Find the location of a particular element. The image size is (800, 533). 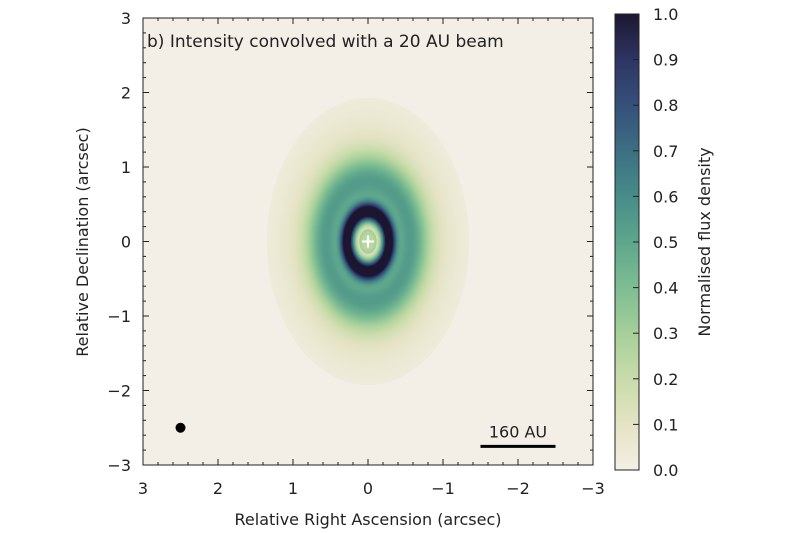

y-tick-label: −1 is located at coordinates (119, 316).